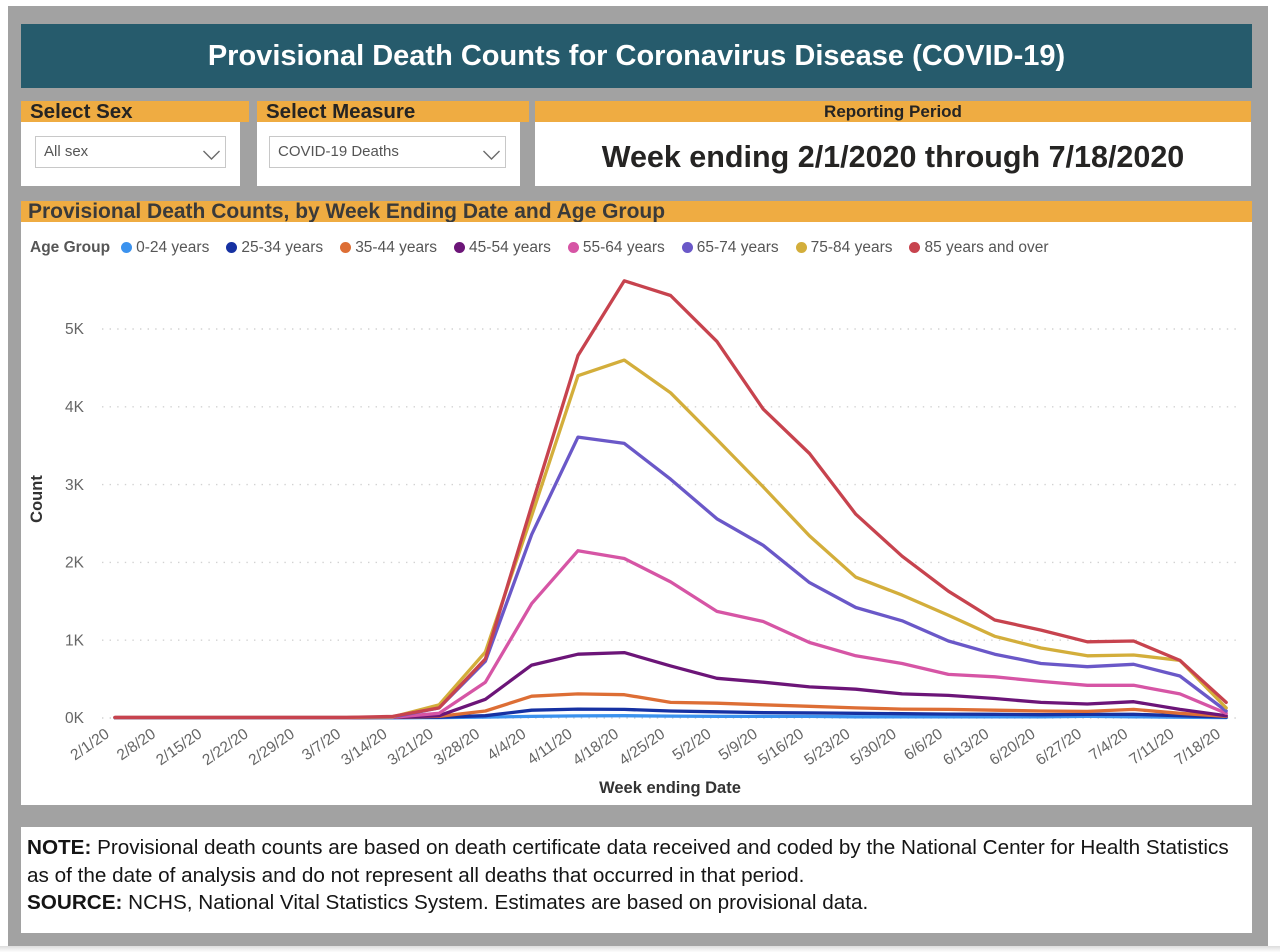 This screenshot has height=952, width=1280. Describe the element at coordinates (75, 640) in the screenshot. I see `svg-text: 1K` at that location.